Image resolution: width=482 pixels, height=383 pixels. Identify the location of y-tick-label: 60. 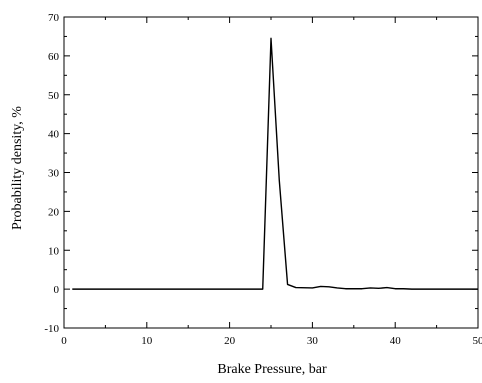
(54, 57).